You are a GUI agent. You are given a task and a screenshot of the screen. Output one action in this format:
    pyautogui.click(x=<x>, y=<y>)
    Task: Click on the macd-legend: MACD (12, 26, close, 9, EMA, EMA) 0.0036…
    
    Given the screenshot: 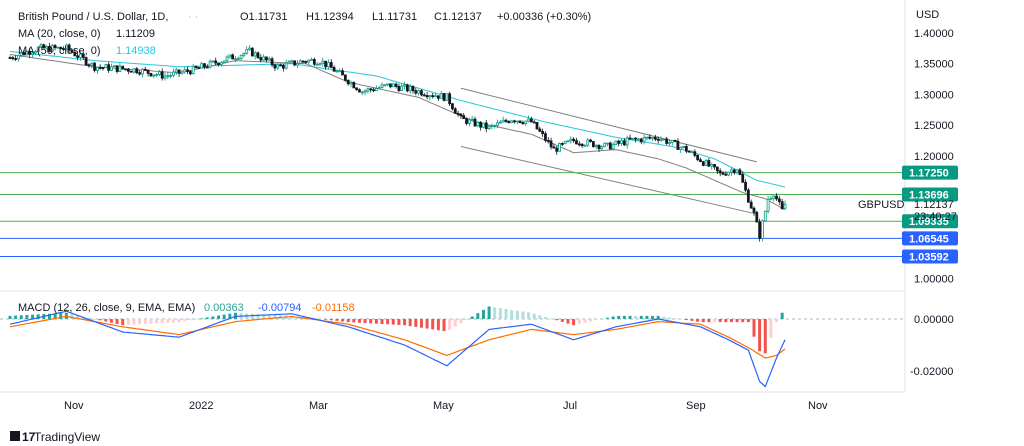 What is the action you would take?
    pyautogui.click(x=186, y=308)
    